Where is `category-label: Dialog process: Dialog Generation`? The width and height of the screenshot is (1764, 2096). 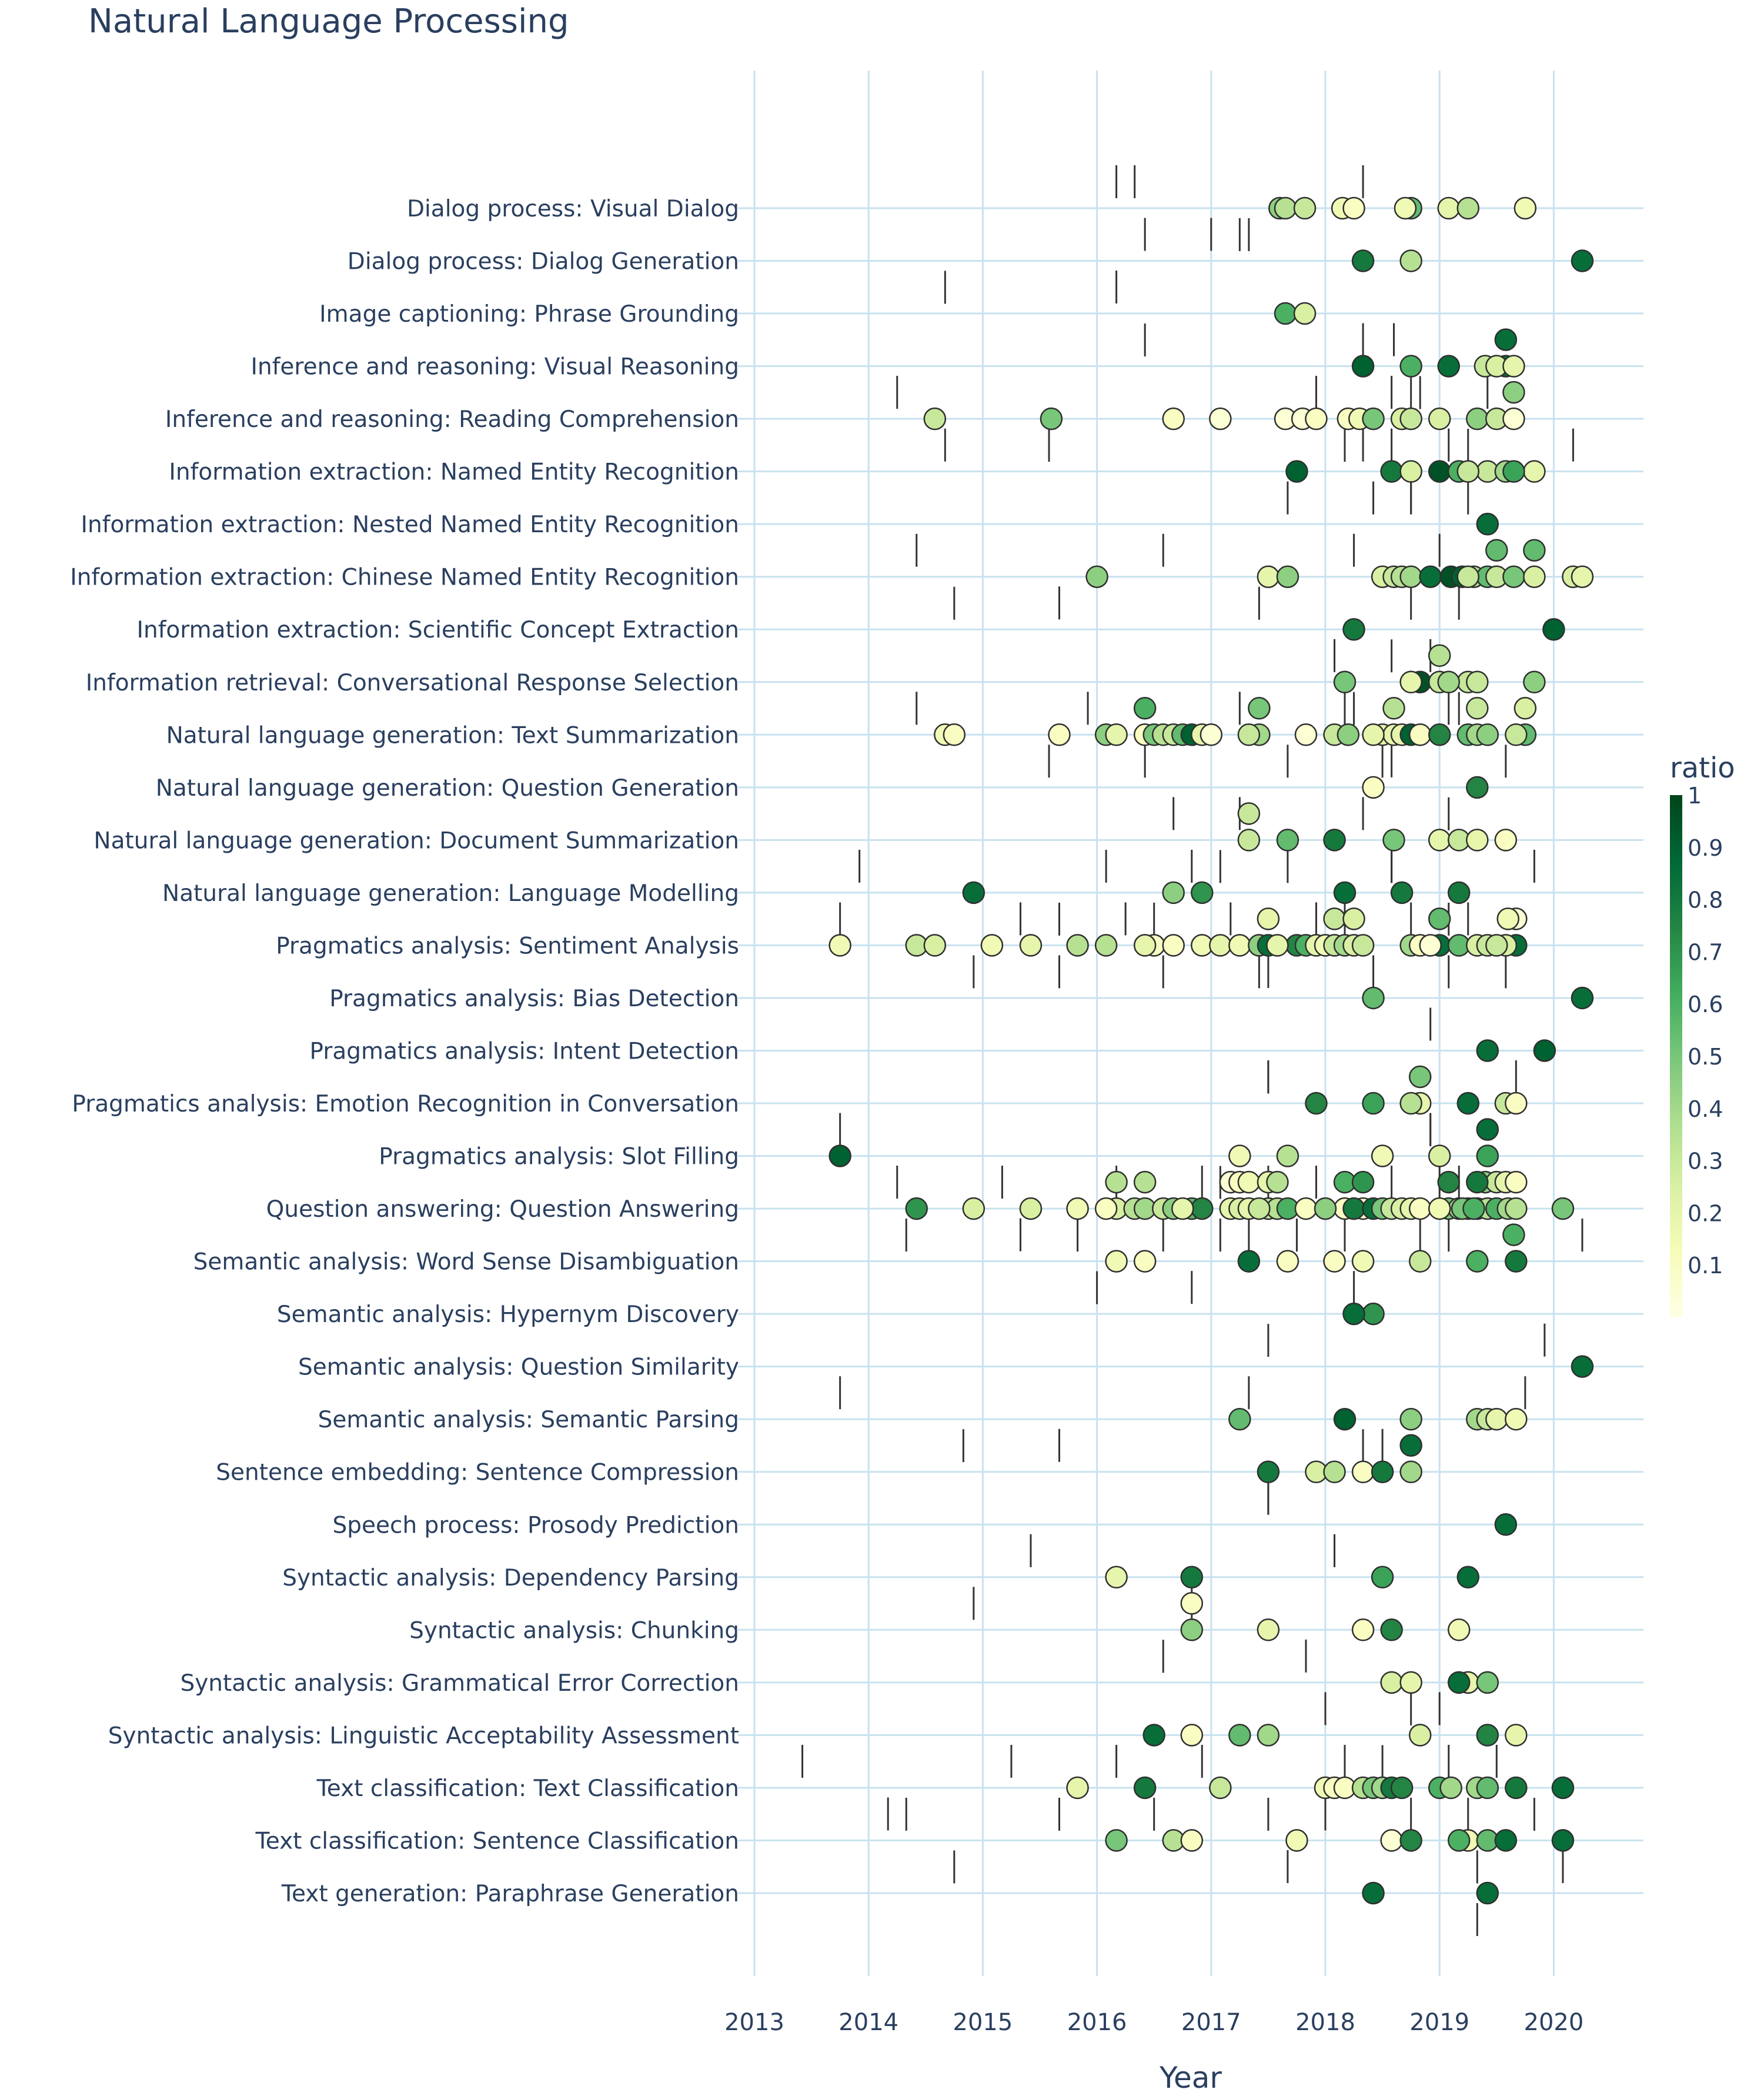 category-label: Dialog process: Dialog Generation is located at coordinates (543, 262).